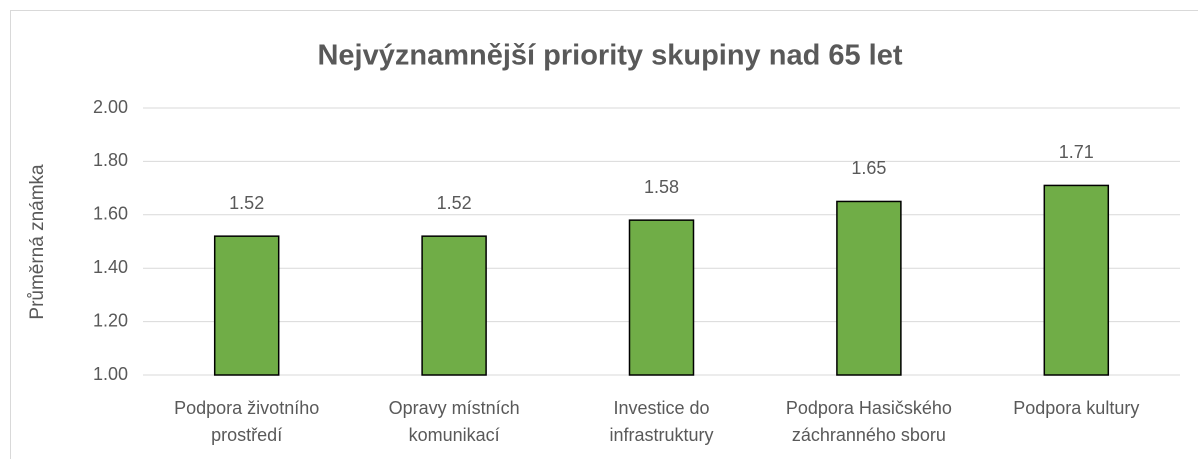 The image size is (1198, 459). I want to click on y-tick-label: 2.00, so click(110, 107).